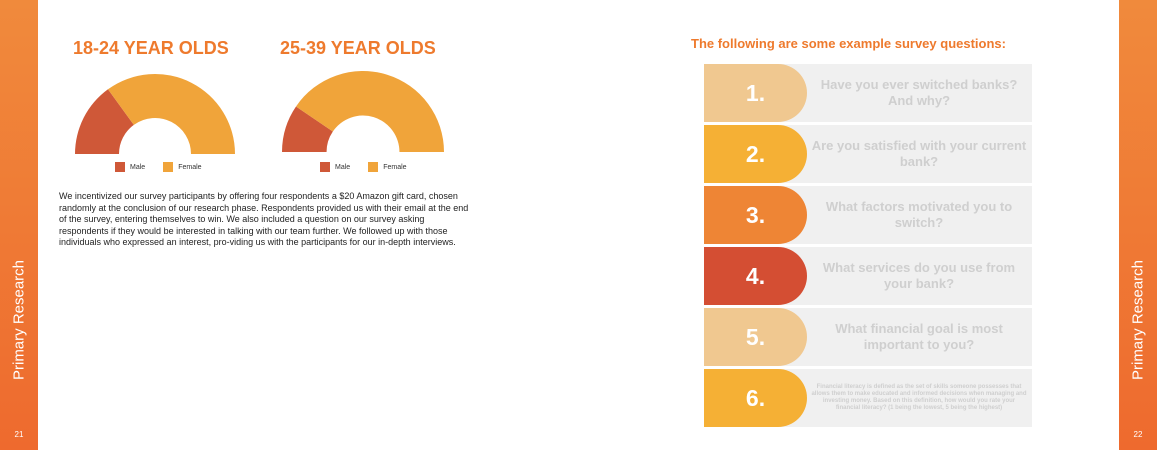 The image size is (1157, 450). What do you see at coordinates (755, 337) in the screenshot?
I see `question-number-badge: 5.` at bounding box center [755, 337].